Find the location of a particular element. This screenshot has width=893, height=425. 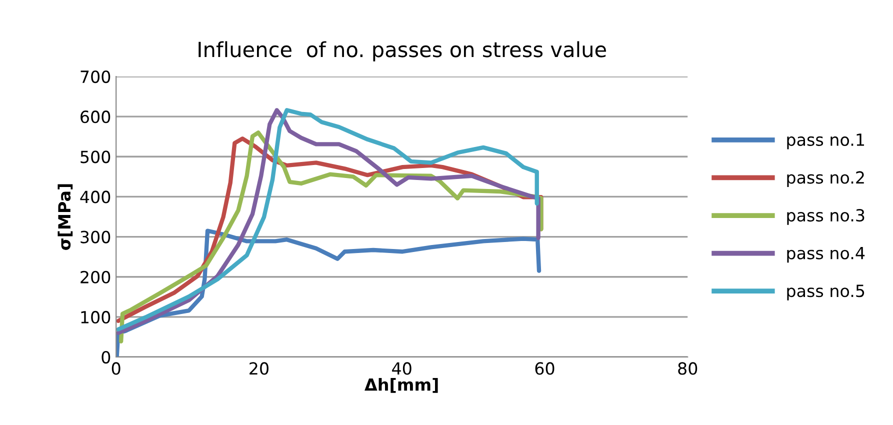

y-tick-label: 200 is located at coordinates (95, 277).